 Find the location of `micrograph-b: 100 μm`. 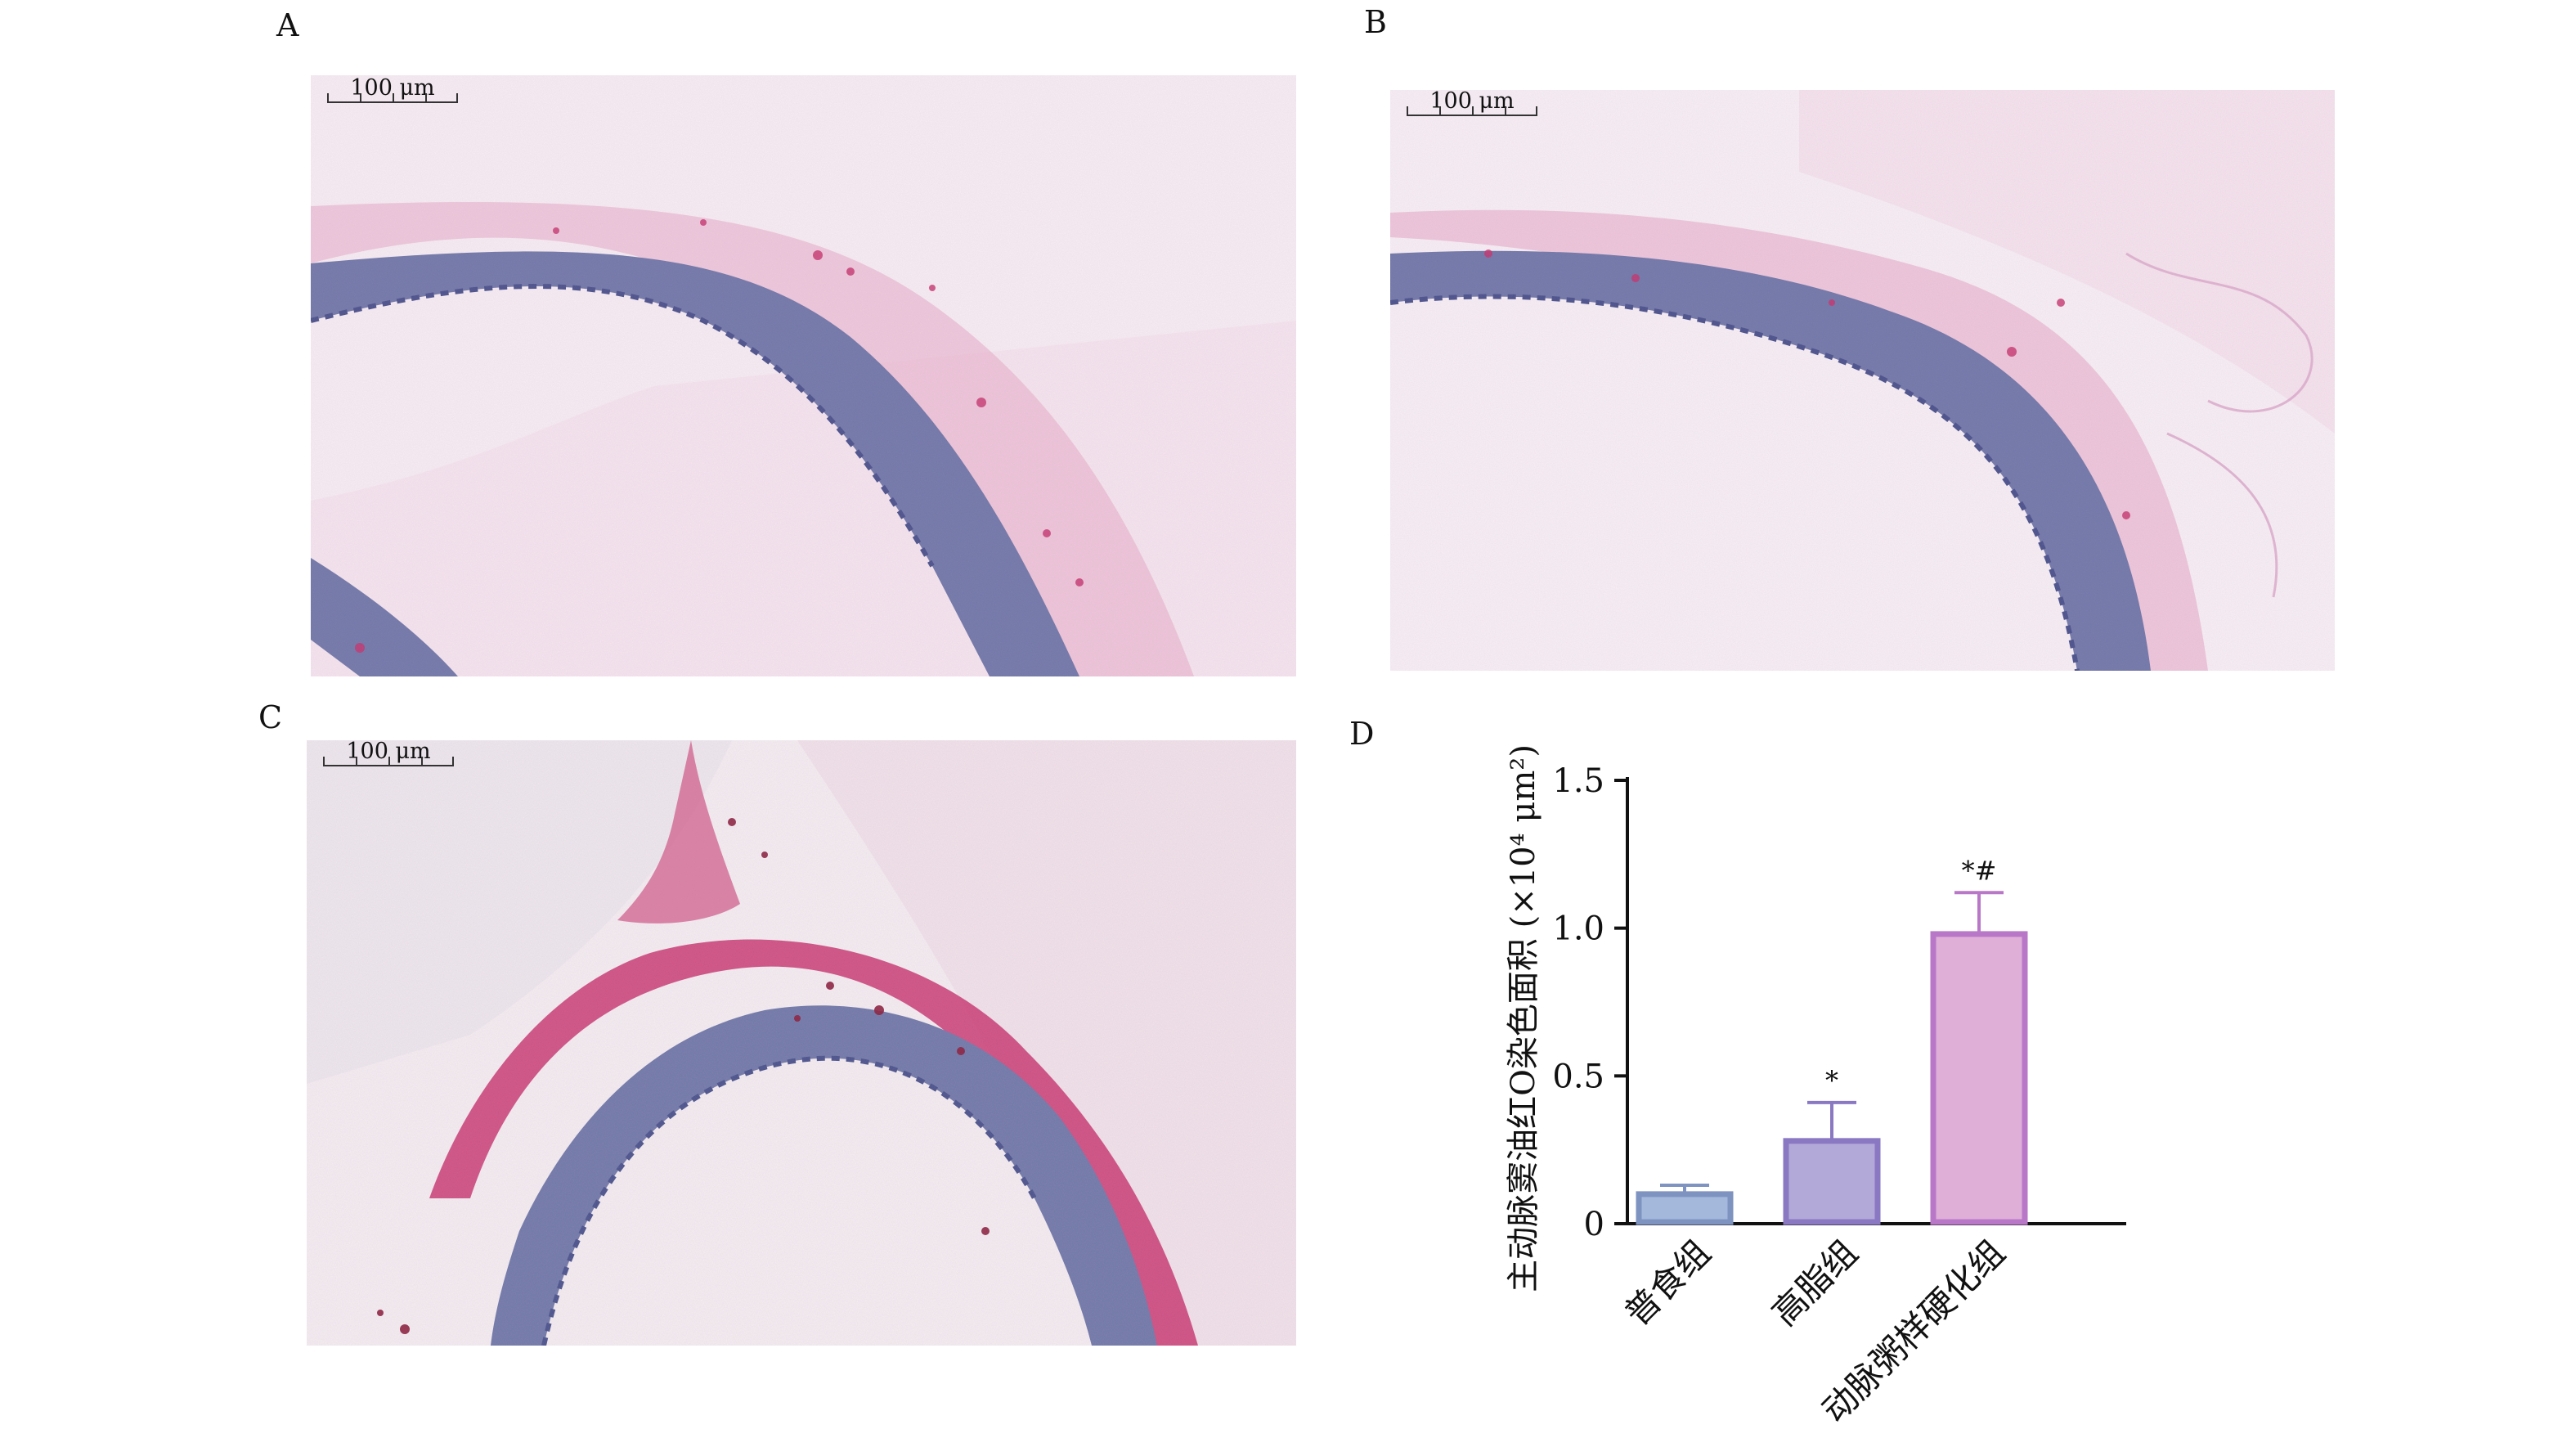

micrograph-b: 100 μm is located at coordinates (1862, 381).